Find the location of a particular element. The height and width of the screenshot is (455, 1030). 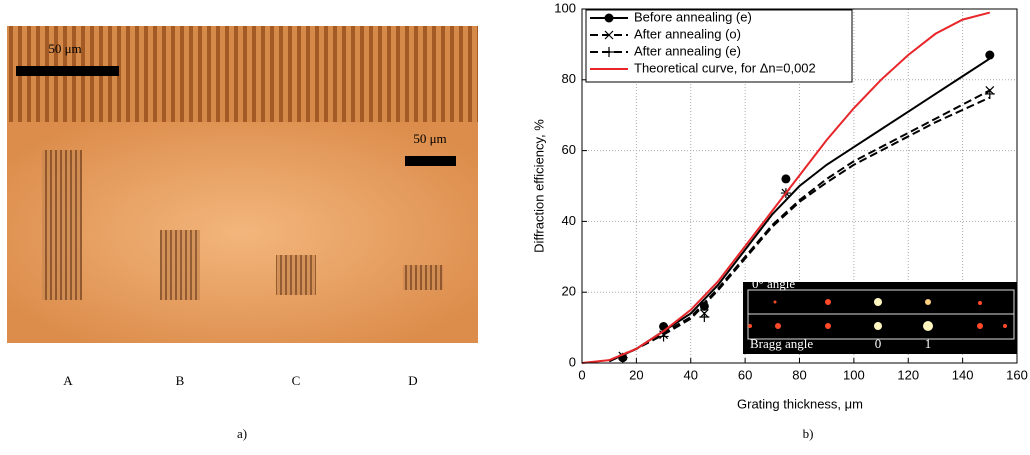

inset-label: Bragg angle is located at coordinates (781, 343).